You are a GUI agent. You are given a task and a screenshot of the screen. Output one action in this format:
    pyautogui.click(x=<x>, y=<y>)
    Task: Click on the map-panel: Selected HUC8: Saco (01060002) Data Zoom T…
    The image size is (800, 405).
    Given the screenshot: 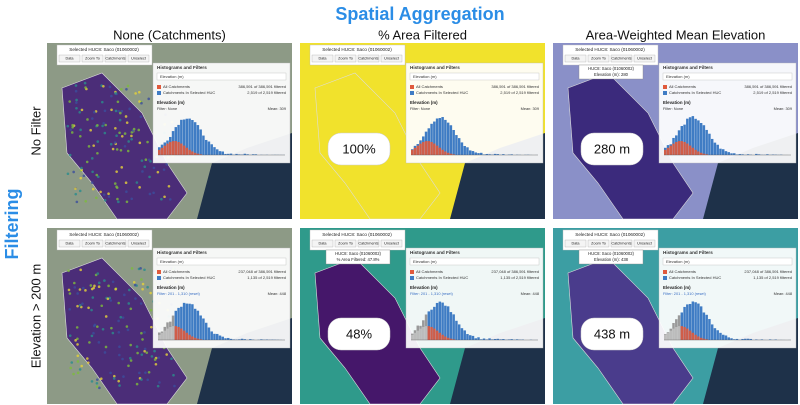 What is the action you would take?
    pyautogui.click(x=675, y=316)
    